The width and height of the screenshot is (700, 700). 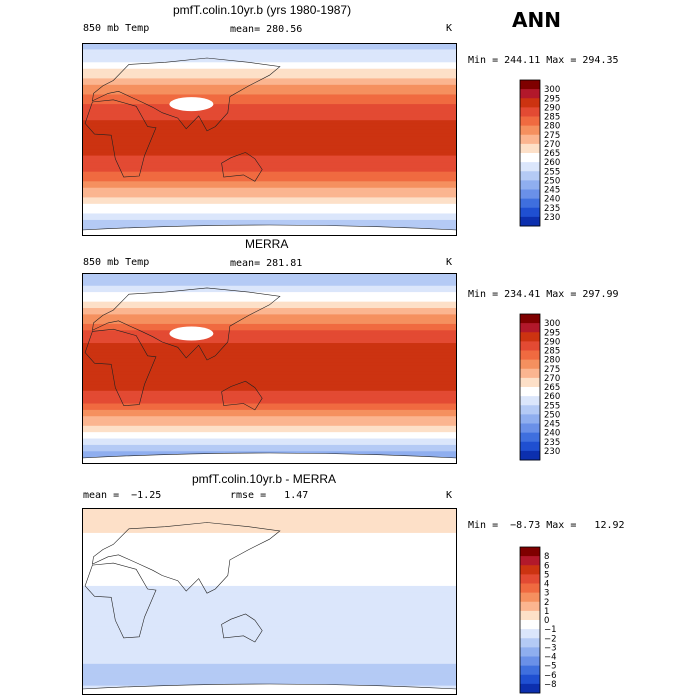 I want to click on colorbar-tick-label: 235, so click(x=552, y=209).